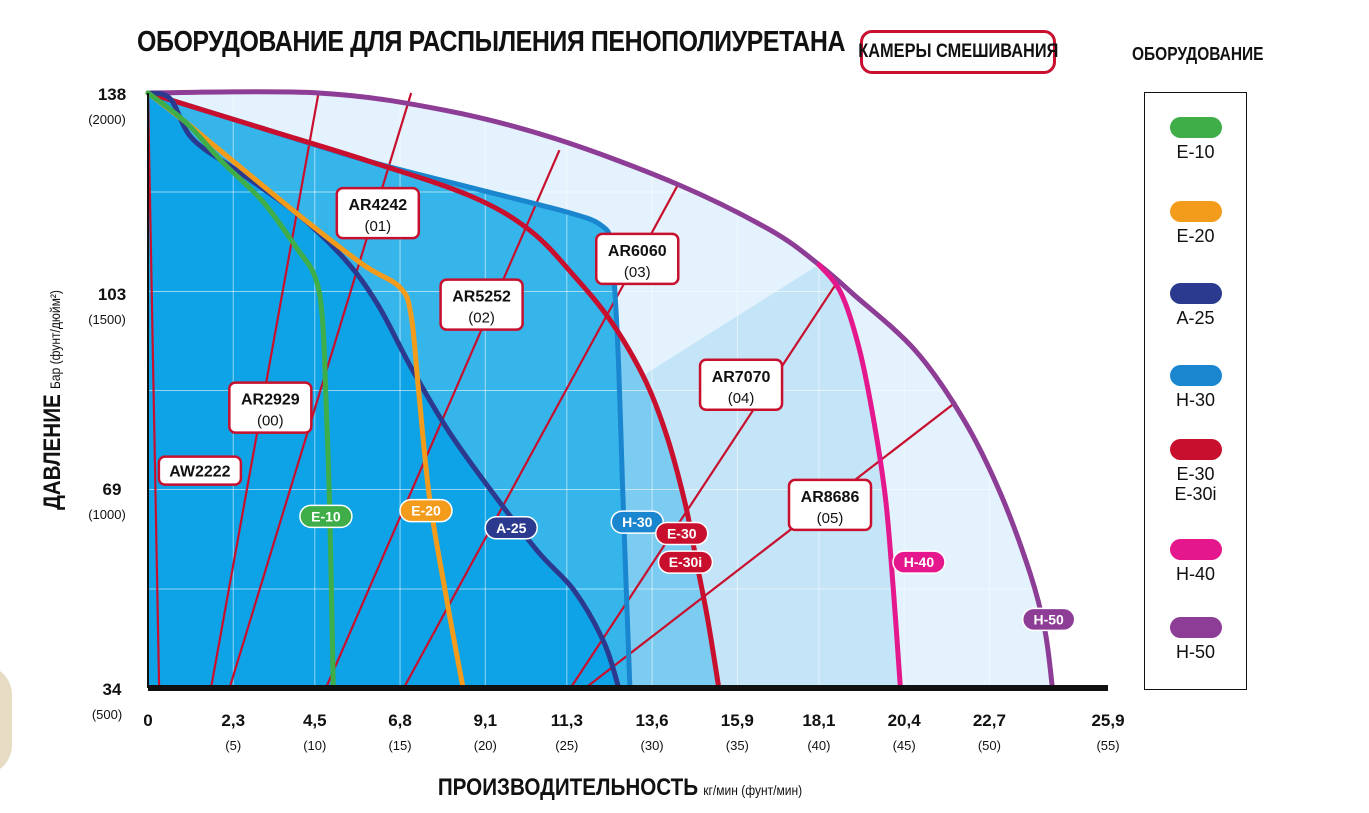  What do you see at coordinates (1195, 236) in the screenshot?
I see `legend-label: E-20` at bounding box center [1195, 236].